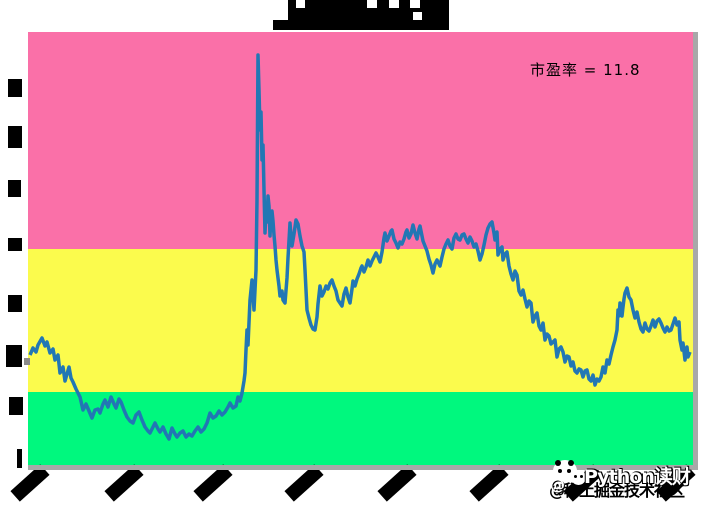  I want to click on watermark: @稀土掘金技术社区 @ Python读财, so click(625, 483).